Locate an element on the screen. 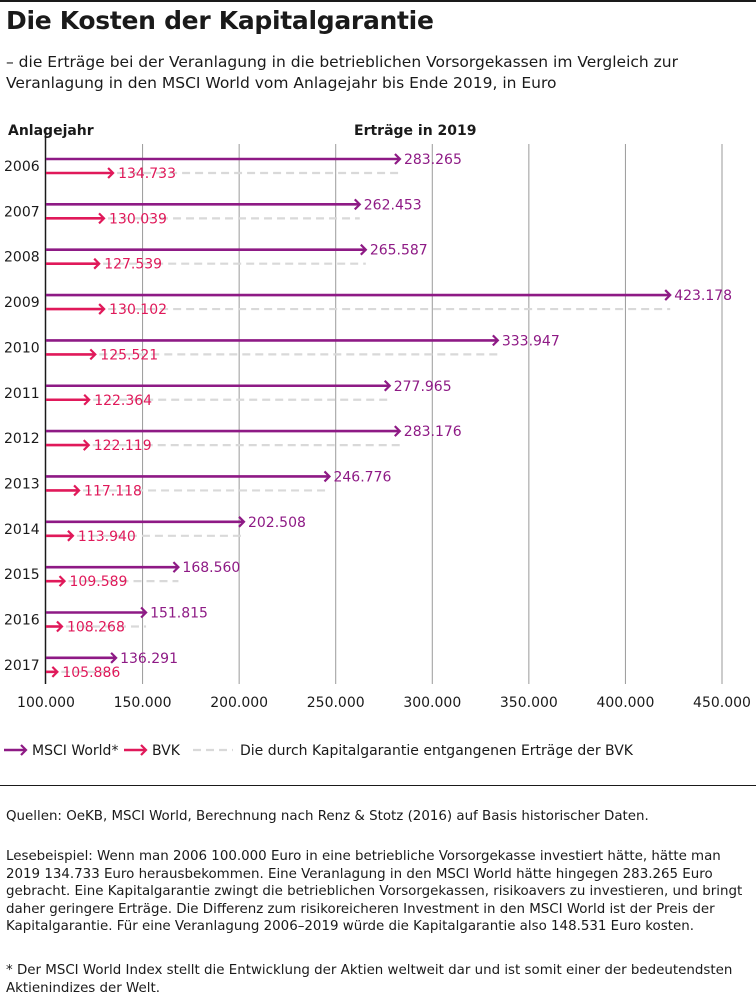 This screenshot has height=1000, width=756. msci-data-label: 333.947 is located at coordinates (531, 341).